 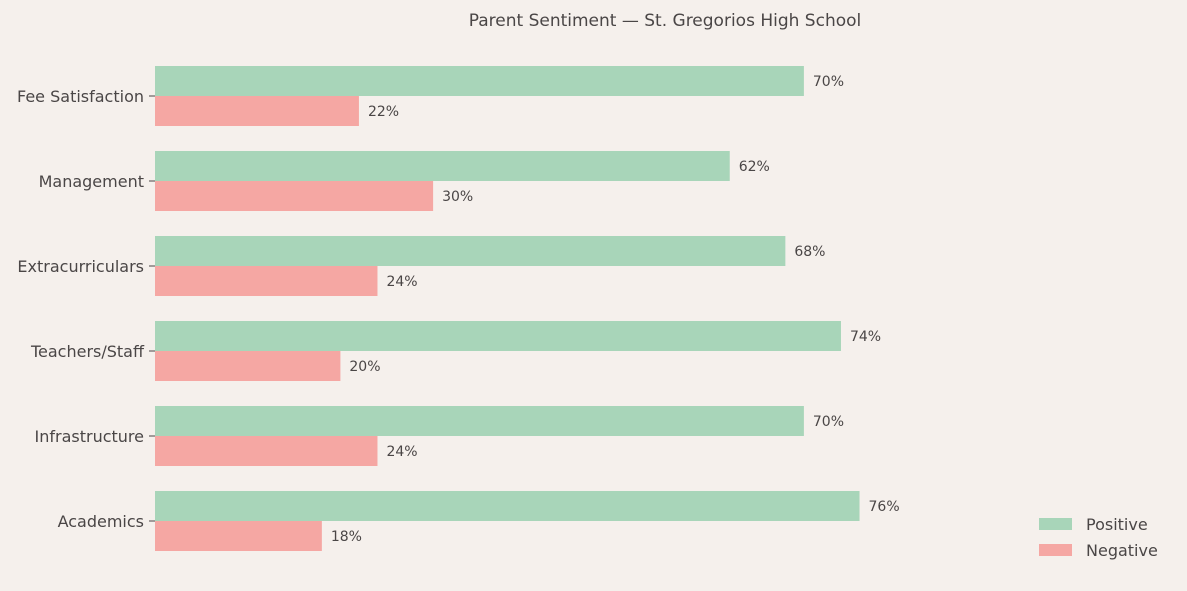 What do you see at coordinates (865, 337) in the screenshot?
I see `data-label: 74%` at bounding box center [865, 337].